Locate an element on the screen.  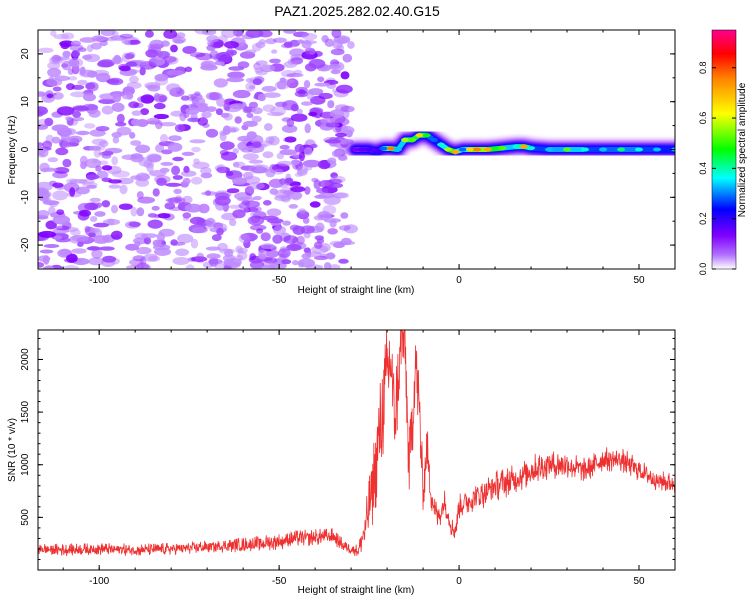
colorbar-tick-label: 0.4 is located at coordinates (703, 168).